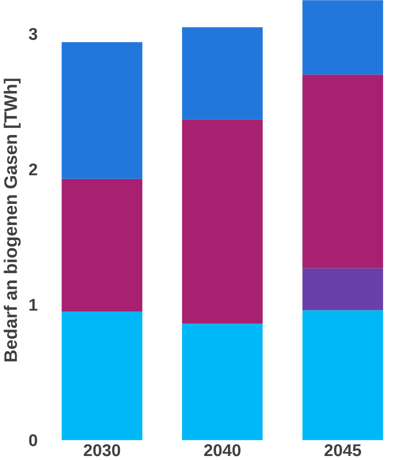 The height and width of the screenshot is (460, 403). Describe the element at coordinates (33, 34) in the screenshot. I see `y-tick-label: 3` at that location.